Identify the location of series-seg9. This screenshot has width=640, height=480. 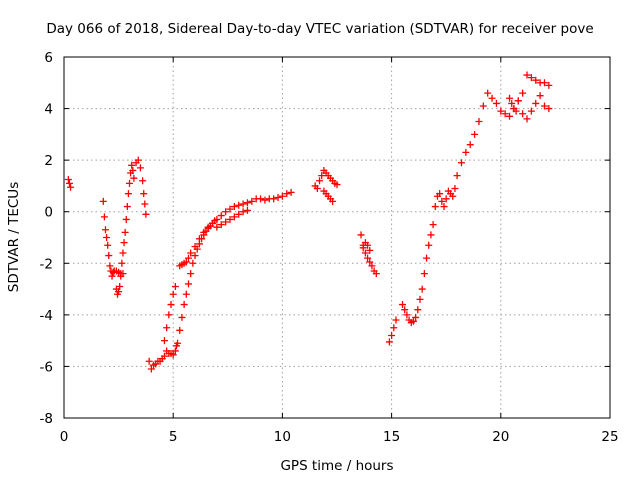
(392, 331).